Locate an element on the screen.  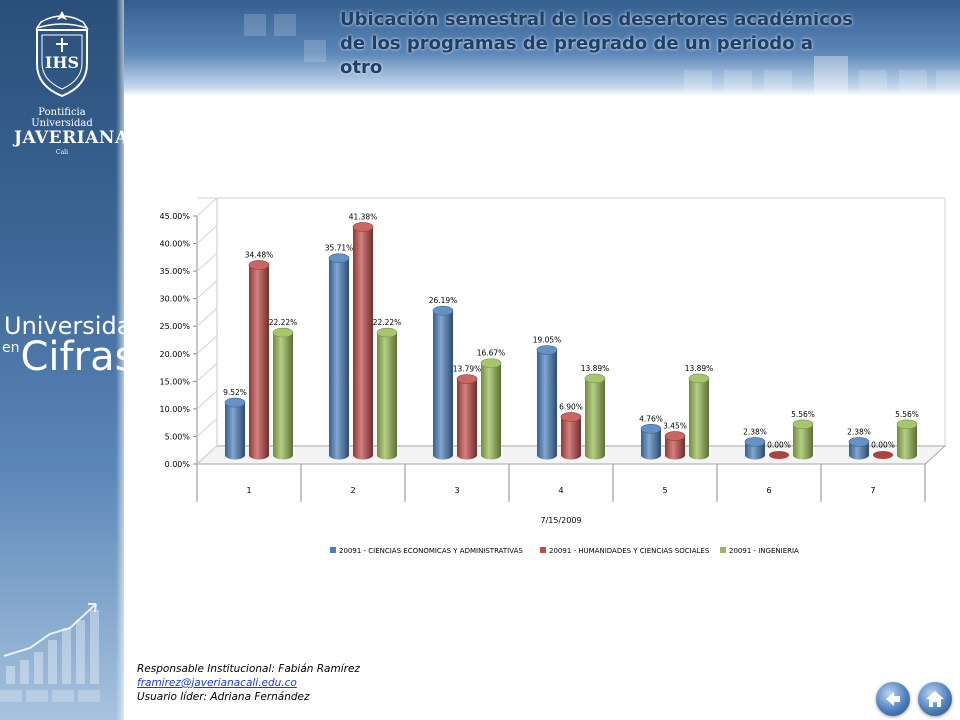
data-label: 0.00% is located at coordinates (883, 445).